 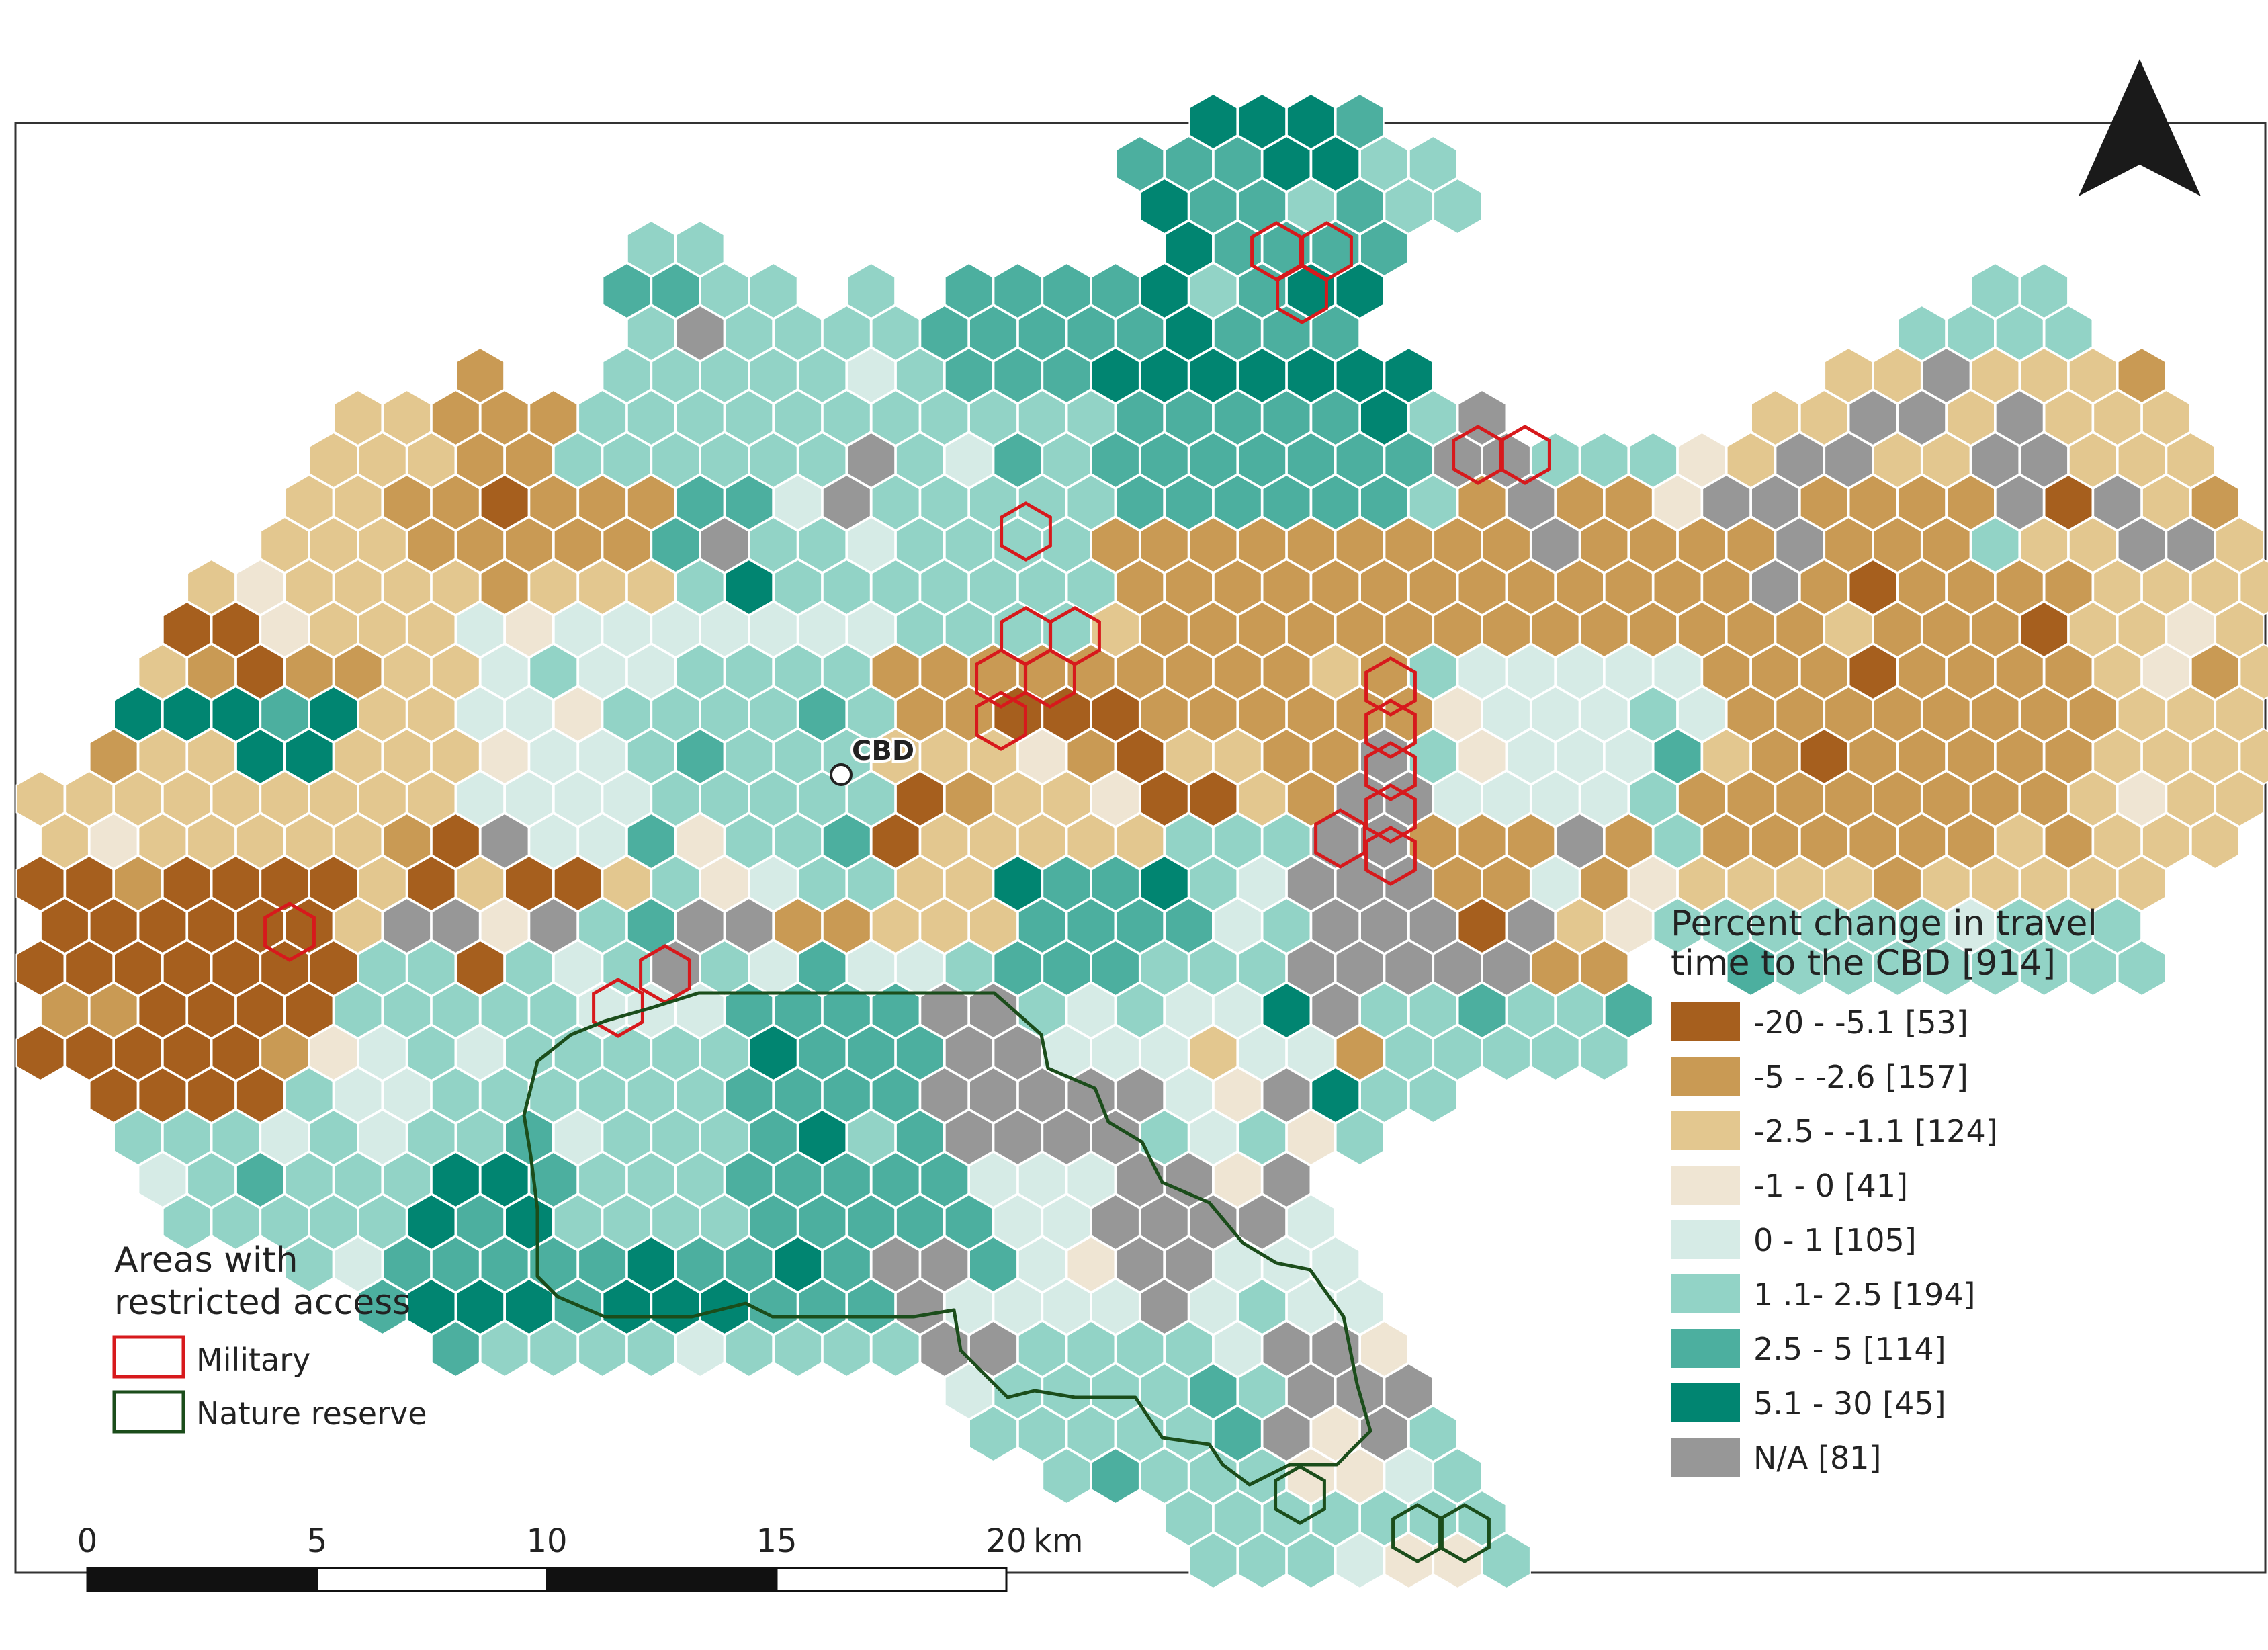 What do you see at coordinates (873, 759) in the screenshot?
I see `cbd-marker: CBD` at bounding box center [873, 759].